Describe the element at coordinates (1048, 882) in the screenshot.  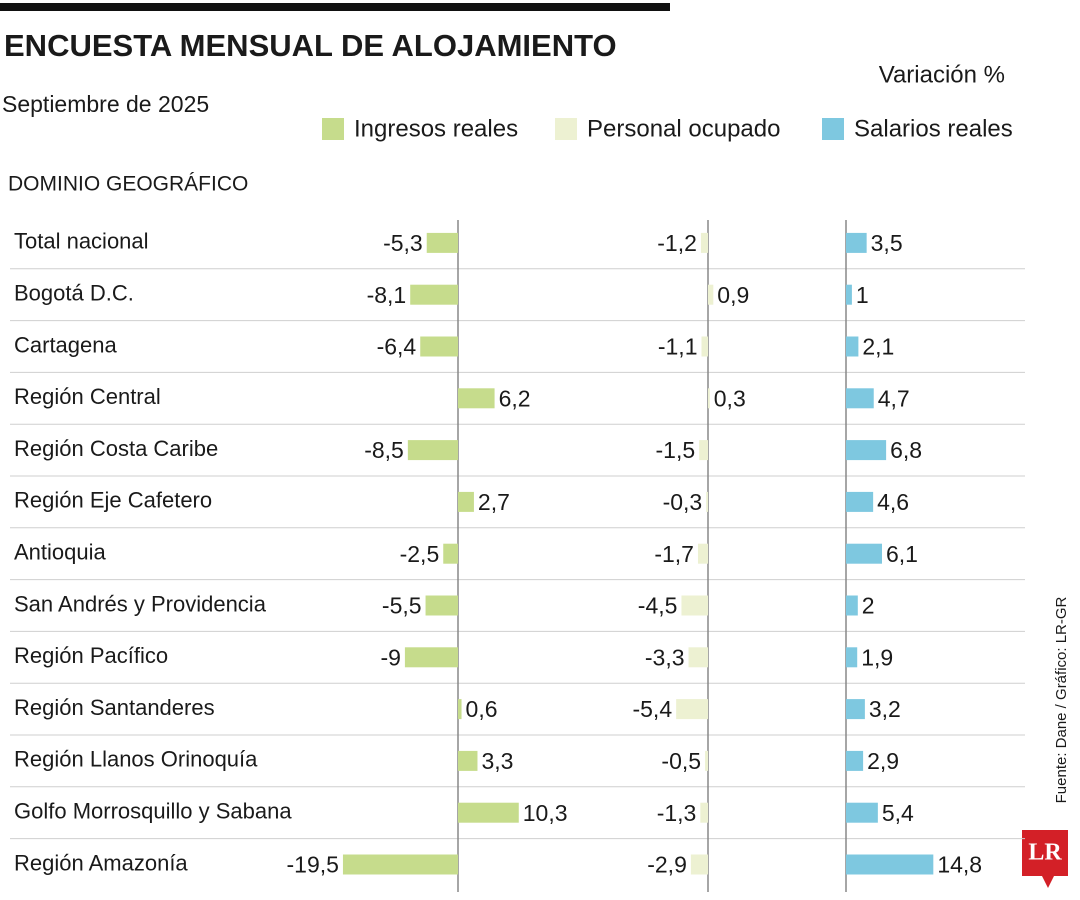
I see `logo-tail` at that location.